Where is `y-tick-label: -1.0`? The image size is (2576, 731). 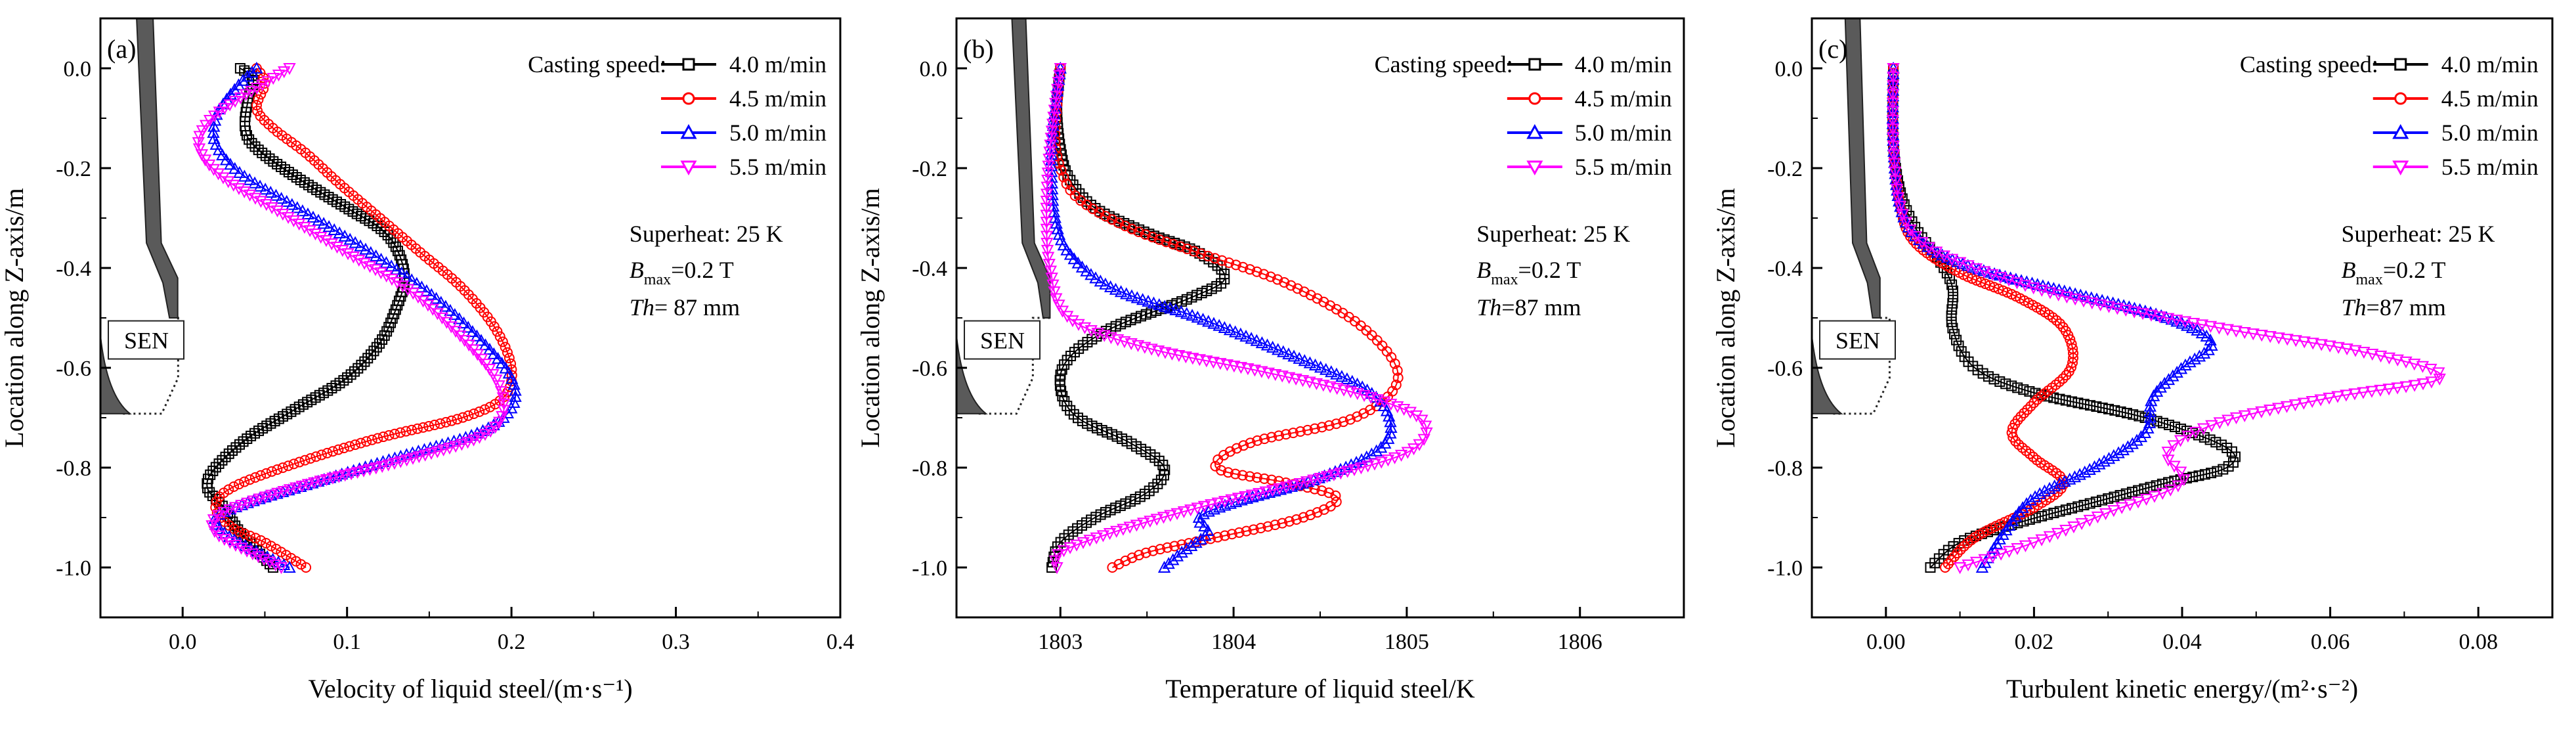 y-tick-label: -1.0 is located at coordinates (73, 568).